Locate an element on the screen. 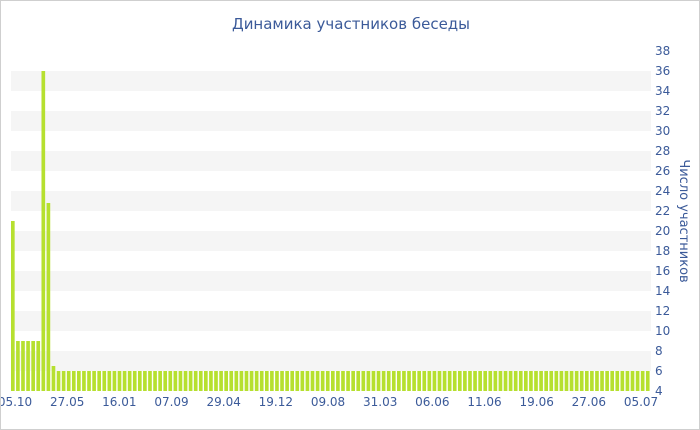 This screenshot has height=430, width=700. y-tick-label: 28 is located at coordinates (662, 151).